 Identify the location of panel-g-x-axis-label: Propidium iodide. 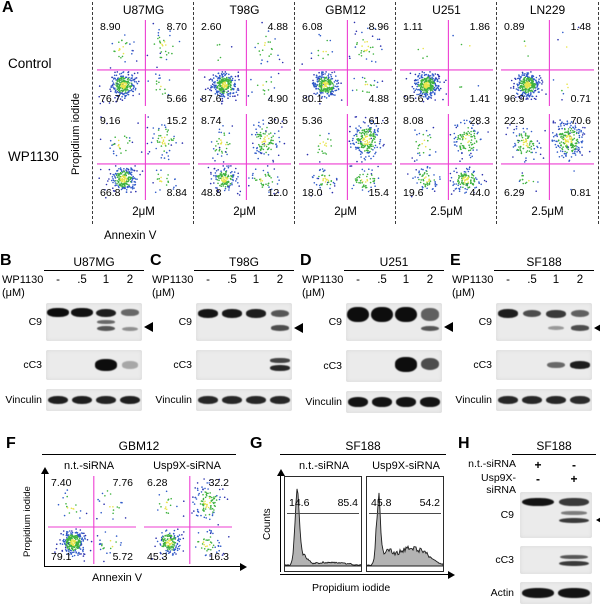
(351, 588).